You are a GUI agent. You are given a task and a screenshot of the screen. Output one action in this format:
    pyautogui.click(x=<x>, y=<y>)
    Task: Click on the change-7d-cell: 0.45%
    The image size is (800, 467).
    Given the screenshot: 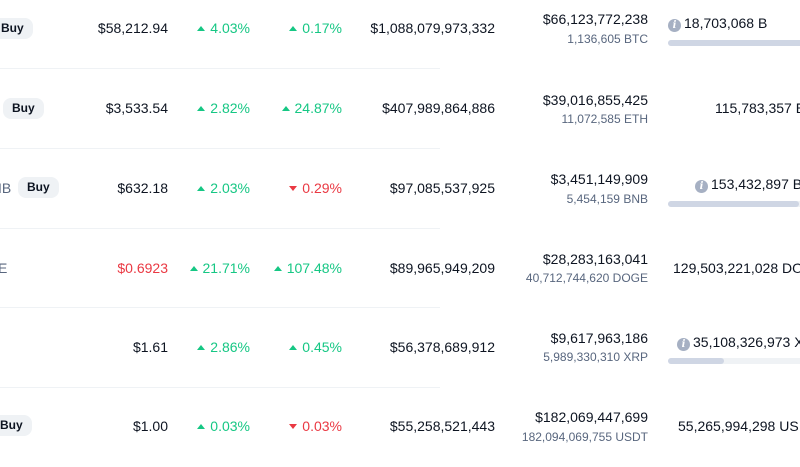 What is the action you would take?
    pyautogui.click(x=302, y=347)
    